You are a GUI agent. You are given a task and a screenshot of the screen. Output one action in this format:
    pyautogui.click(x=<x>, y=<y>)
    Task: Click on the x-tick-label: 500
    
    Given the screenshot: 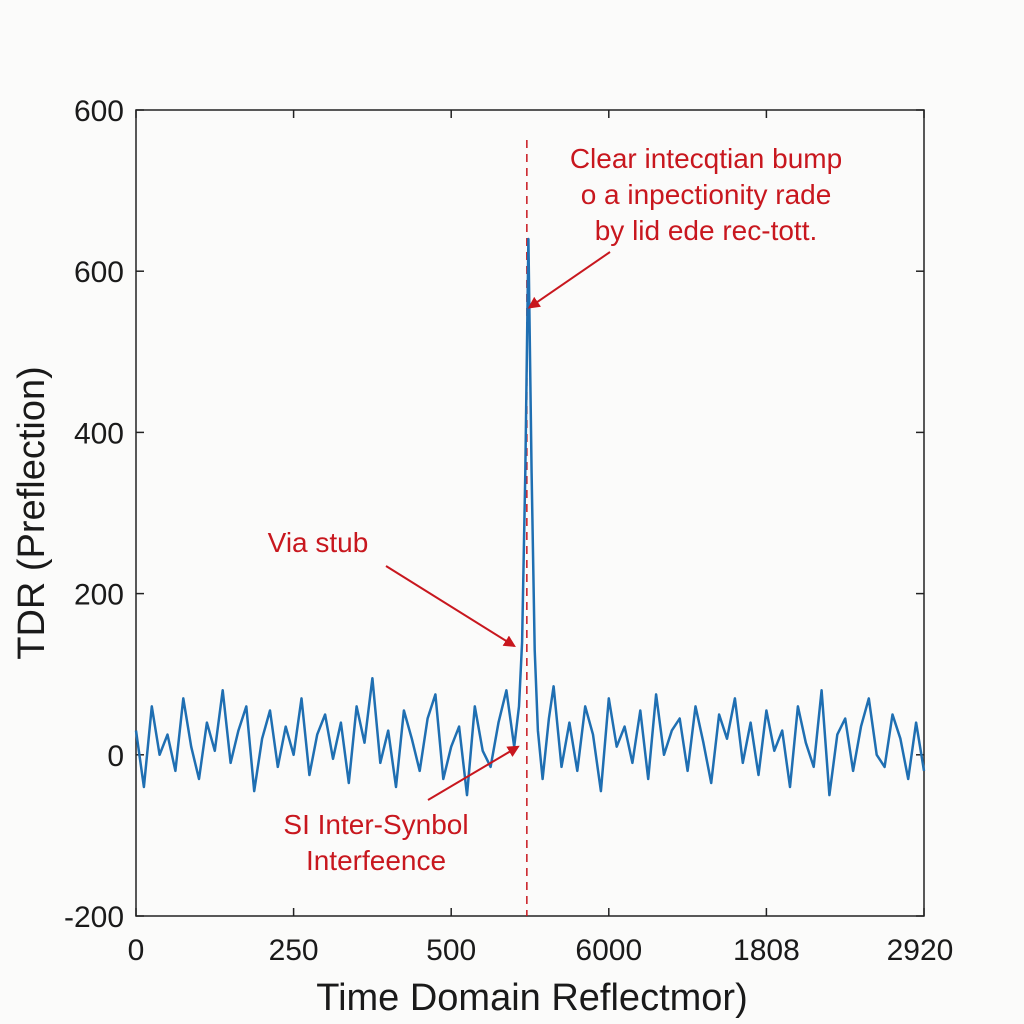 What is the action you would take?
    pyautogui.click(x=451, y=950)
    